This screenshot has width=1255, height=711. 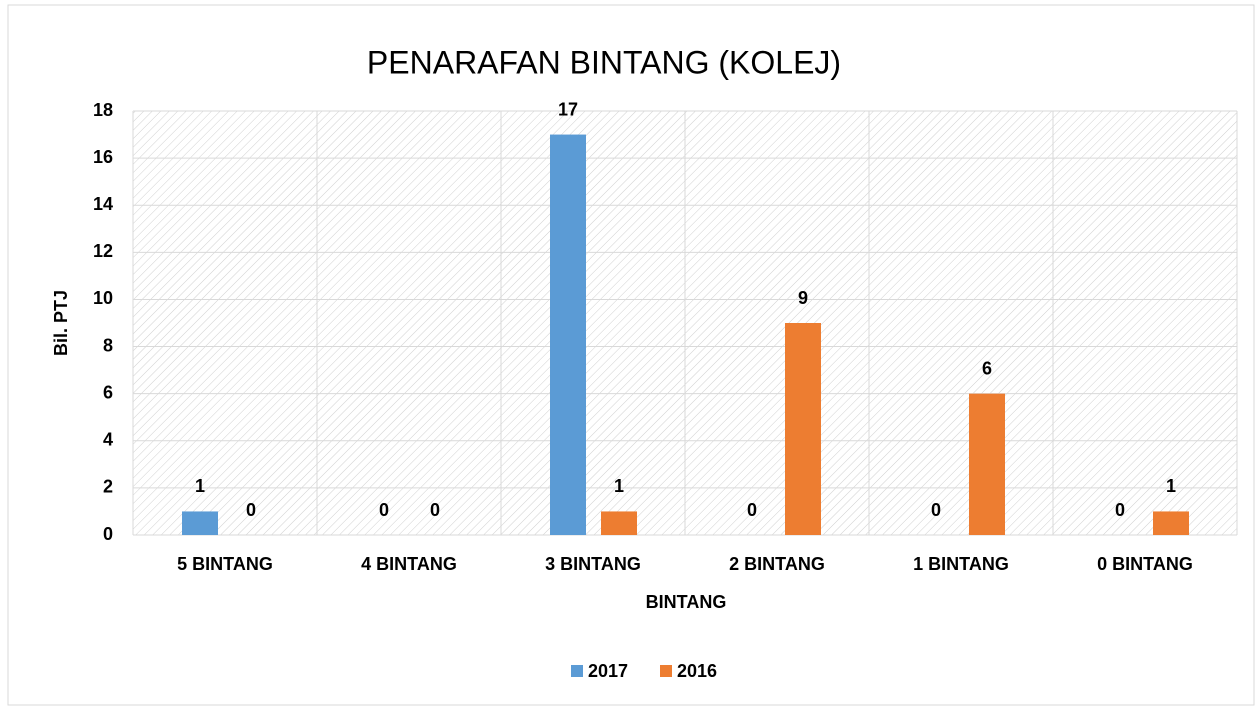 What do you see at coordinates (568, 109) in the screenshot?
I see `data-label: 17` at bounding box center [568, 109].